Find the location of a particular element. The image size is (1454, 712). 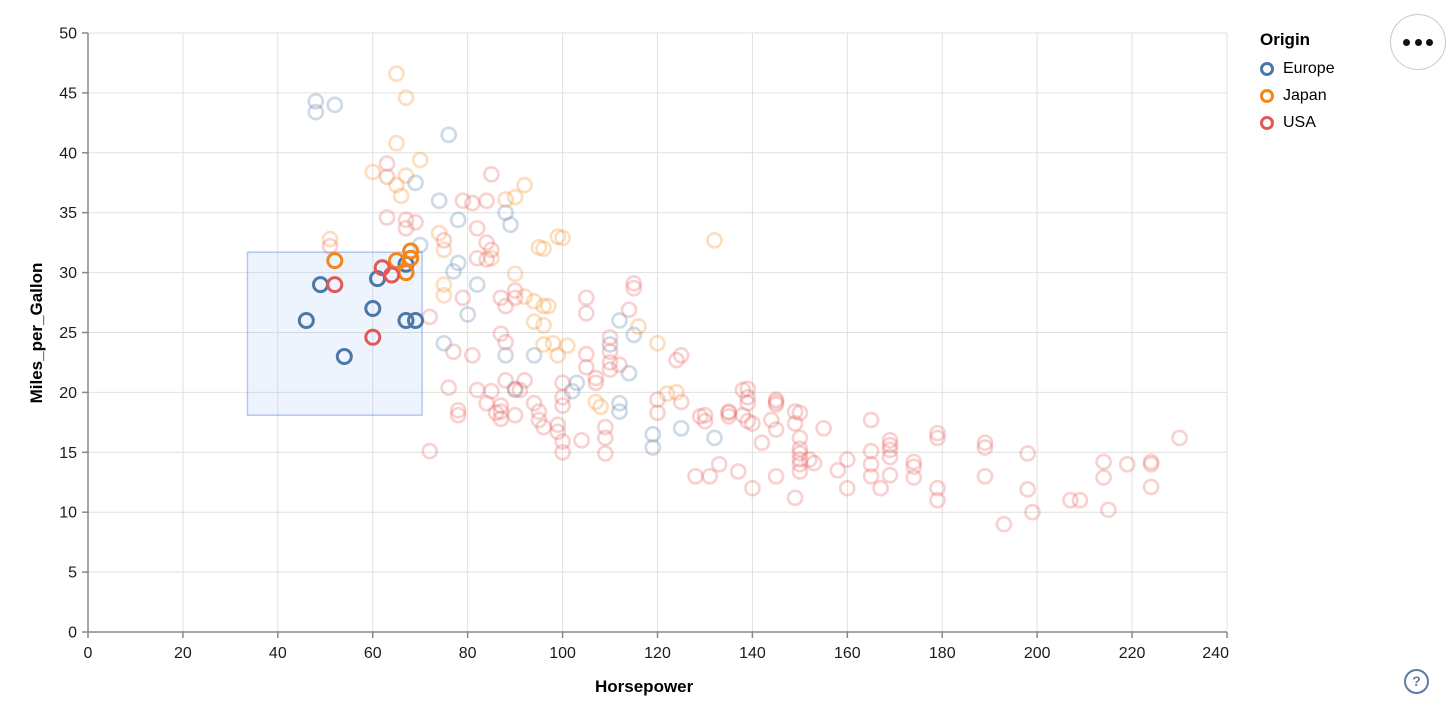

x-tick-label: 20 is located at coordinates (183, 653).